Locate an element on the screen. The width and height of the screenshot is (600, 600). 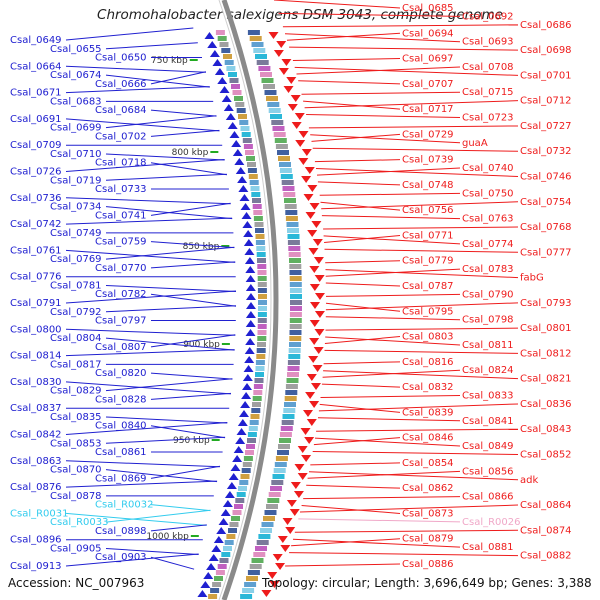
scale-label: 950 kbp is located at coordinates (191, 441).